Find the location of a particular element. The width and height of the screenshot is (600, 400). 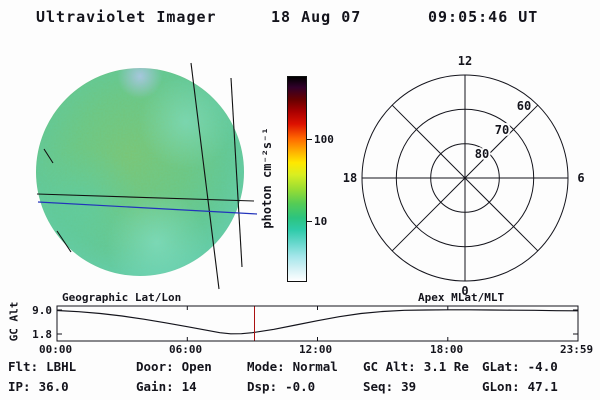

lat-label-60: 60 is located at coordinates (524, 106).